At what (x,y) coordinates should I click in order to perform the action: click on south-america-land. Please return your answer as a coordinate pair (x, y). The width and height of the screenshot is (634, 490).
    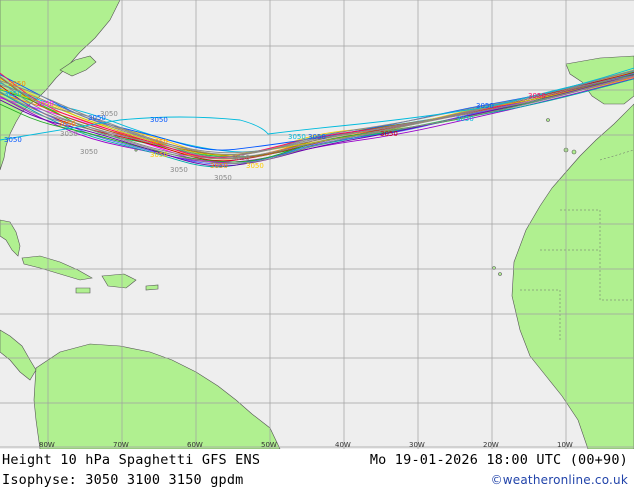
    Looking at the image, I should click on (157, 396).